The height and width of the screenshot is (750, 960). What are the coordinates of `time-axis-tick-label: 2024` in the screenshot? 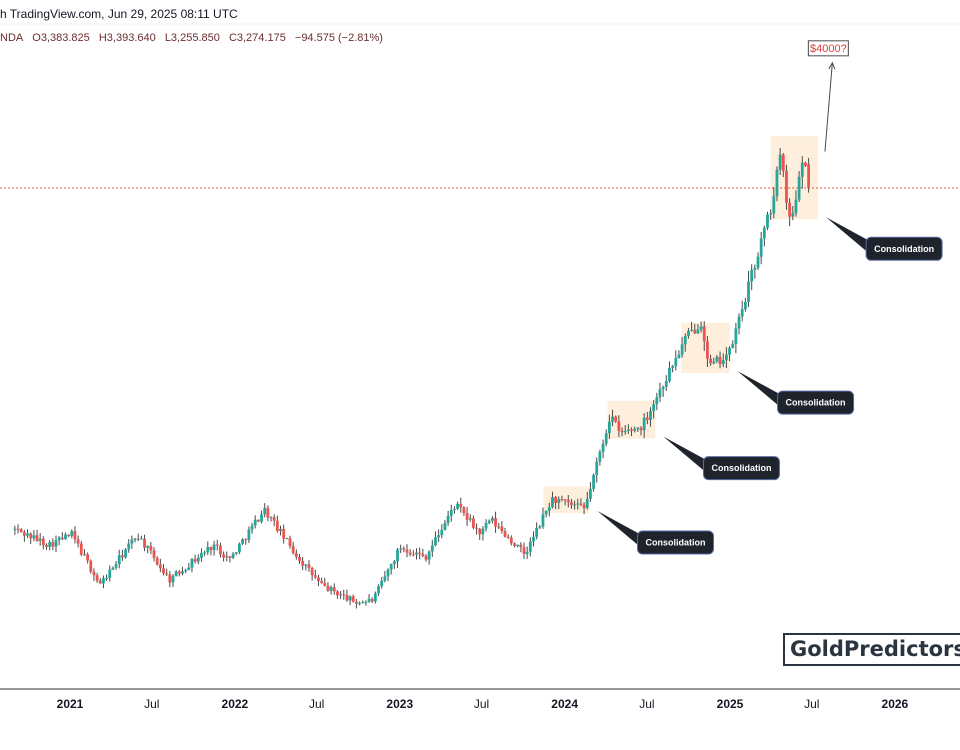 It's located at (564, 704).